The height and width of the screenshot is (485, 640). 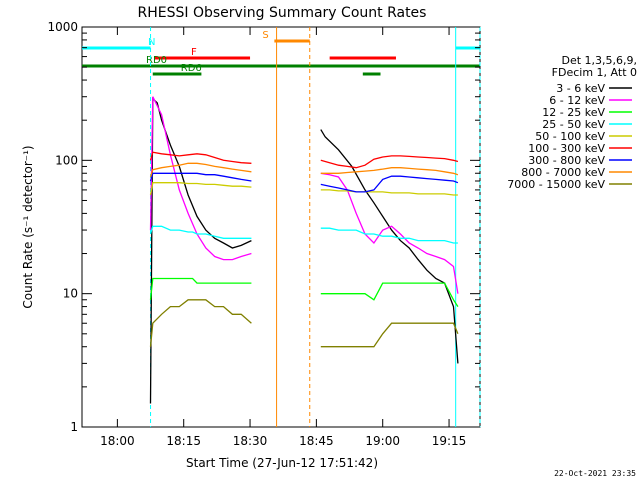 What do you see at coordinates (70, 294) in the screenshot?
I see `y-tick-label-1: 10` at bounding box center [70, 294].